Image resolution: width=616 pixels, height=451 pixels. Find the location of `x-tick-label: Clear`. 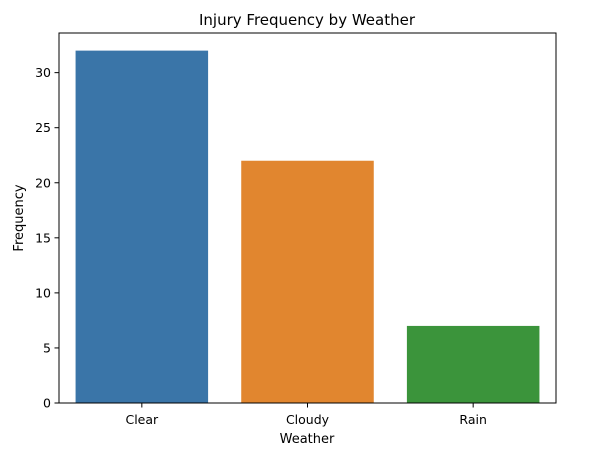

x-tick-label: Clear is located at coordinates (142, 419).